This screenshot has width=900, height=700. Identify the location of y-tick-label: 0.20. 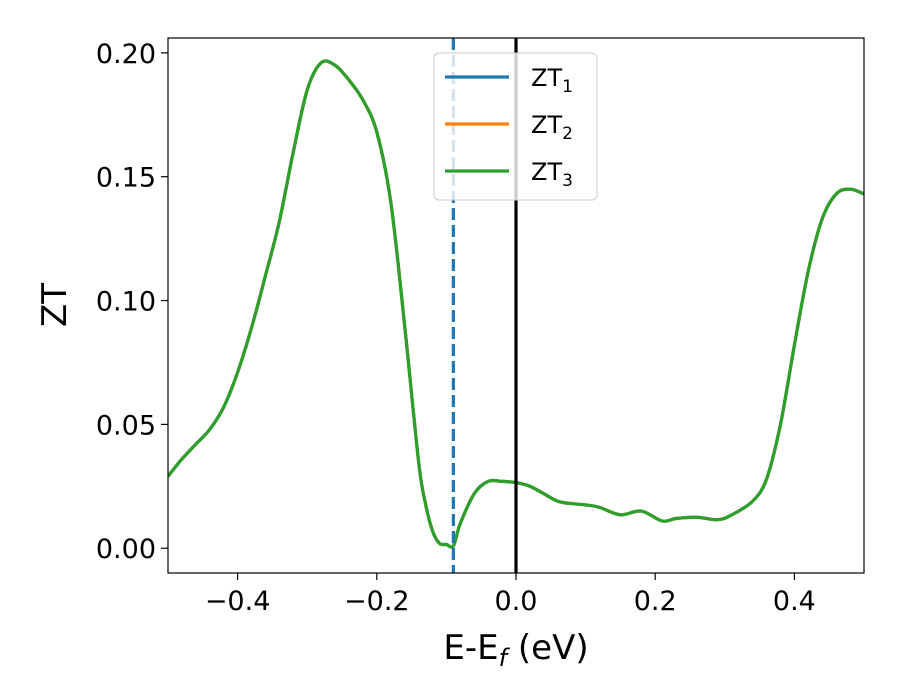
(126, 54).